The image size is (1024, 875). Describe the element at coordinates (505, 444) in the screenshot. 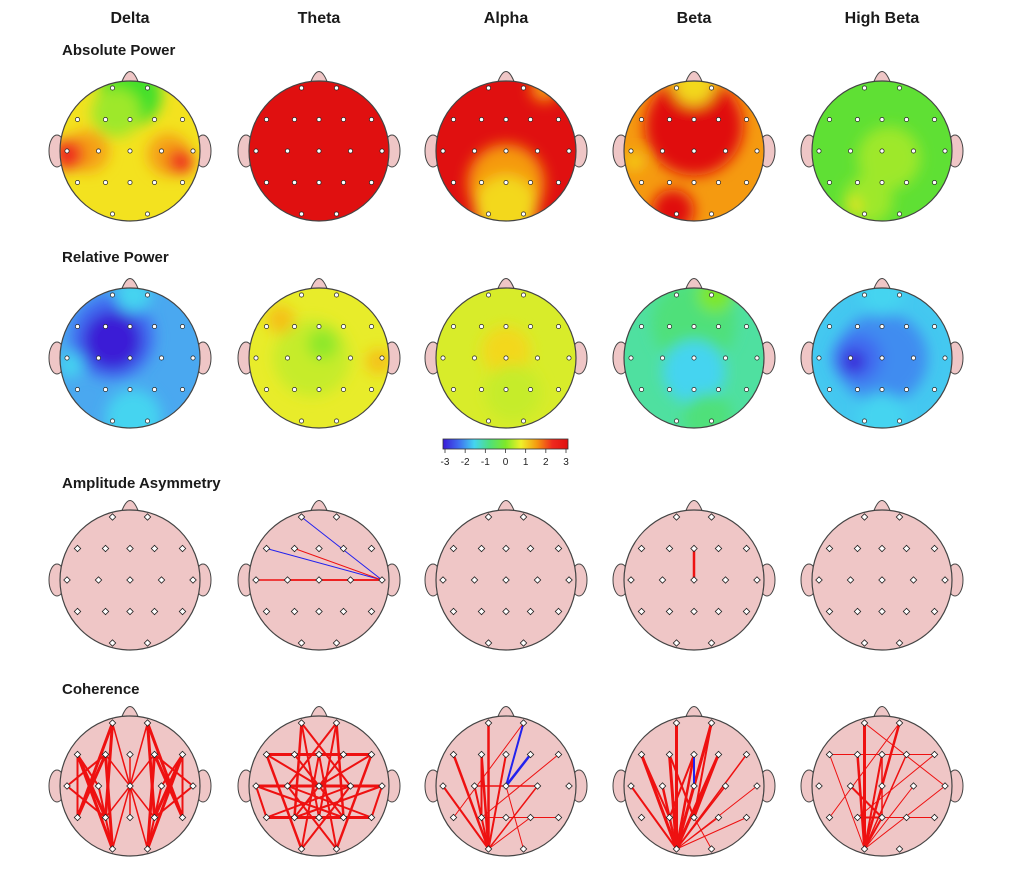

I see `colorbar-gradient` at that location.